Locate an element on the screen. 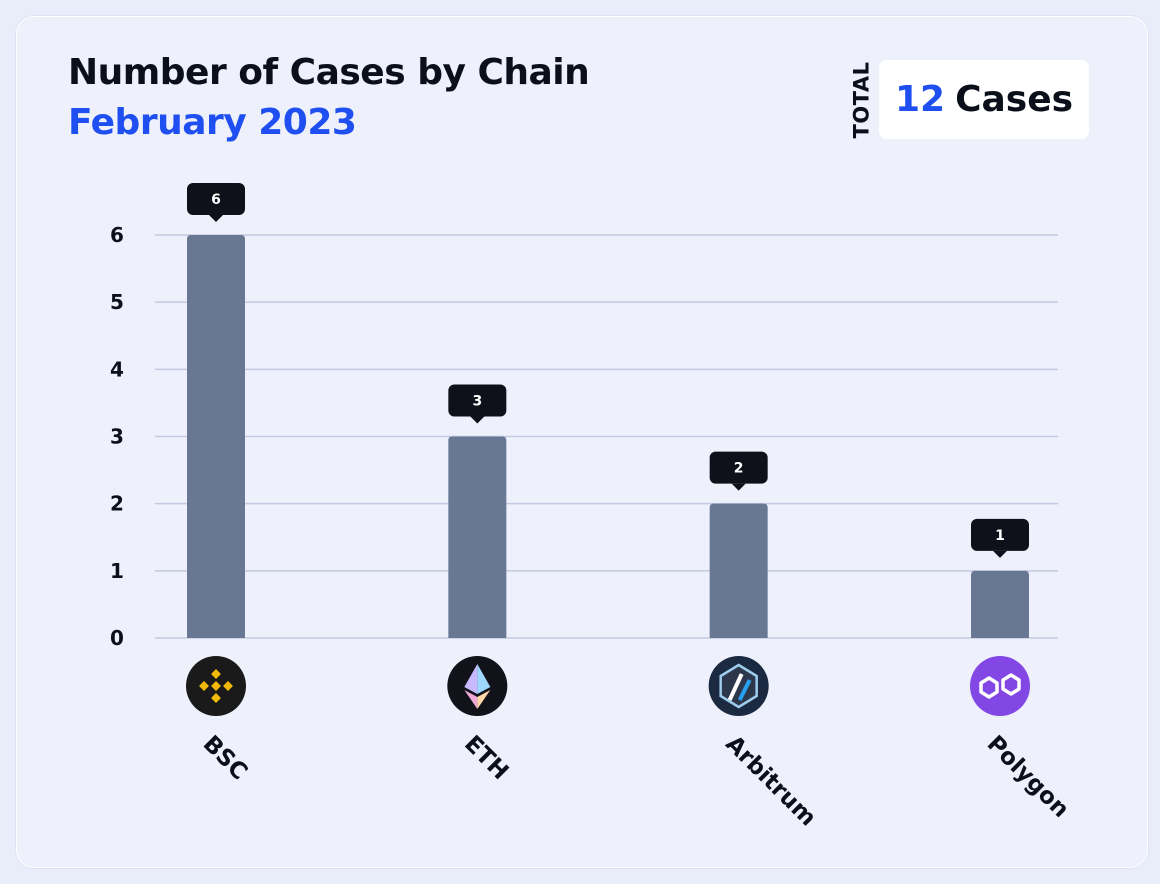 The image size is (1160, 884). data-label-bubble: 6 is located at coordinates (216, 202).